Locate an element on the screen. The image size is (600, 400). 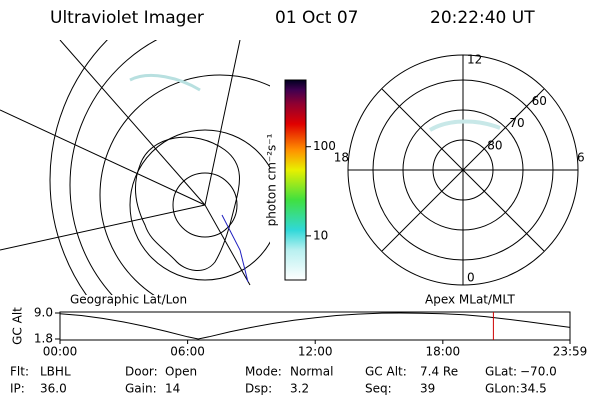
field-value: 34.5 is located at coordinates (533, 389).